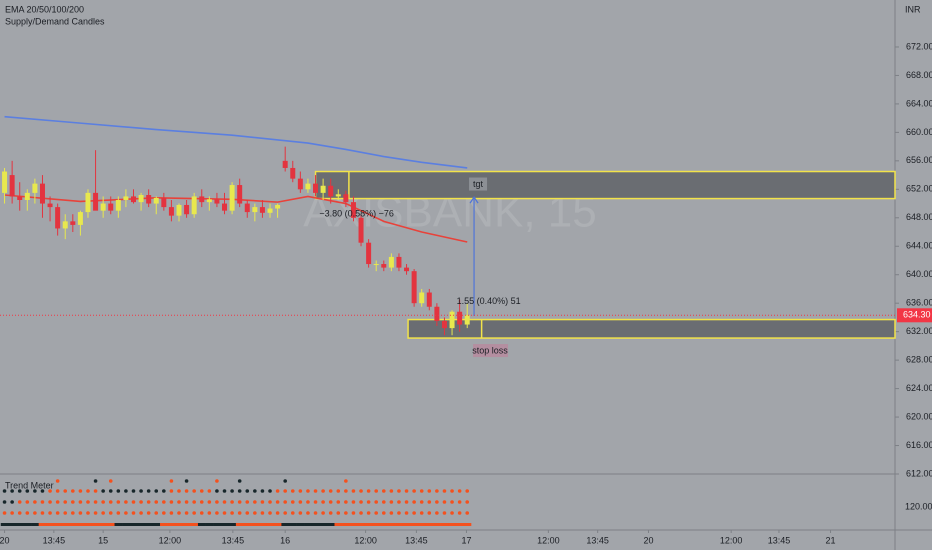 The width and height of the screenshot is (932, 550). Describe the element at coordinates (831, 540) in the screenshot. I see `x-tick-label: 21` at that location.